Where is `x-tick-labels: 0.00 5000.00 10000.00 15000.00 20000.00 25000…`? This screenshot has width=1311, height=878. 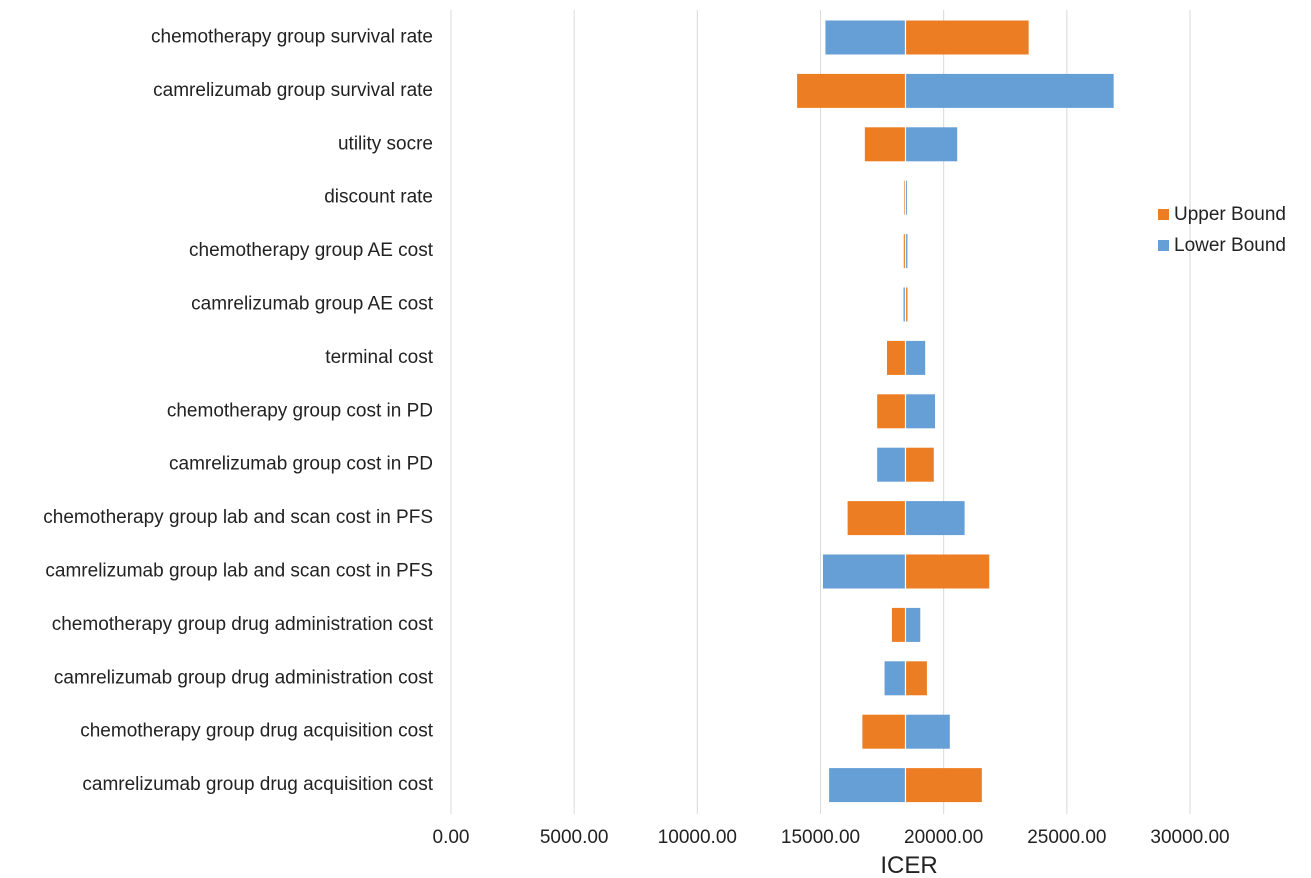
x-tick-labels: 0.00 5000.00 10000.00 15000.00 20000.00 25000… is located at coordinates (831, 837).